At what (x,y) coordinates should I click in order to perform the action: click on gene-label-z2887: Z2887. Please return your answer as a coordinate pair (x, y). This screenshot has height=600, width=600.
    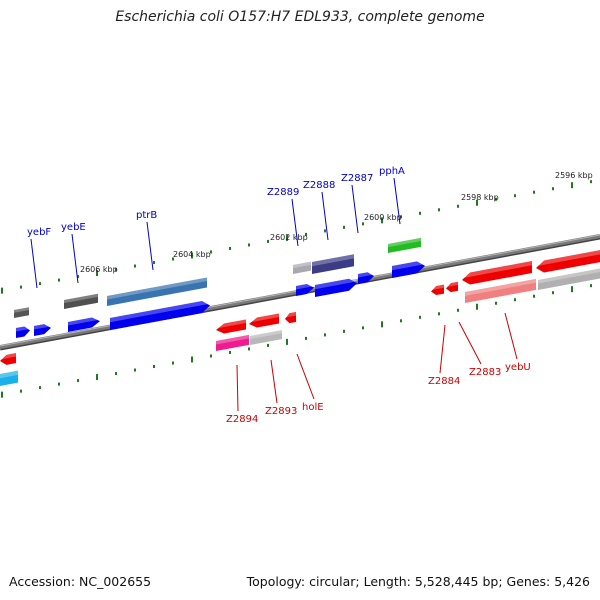
    Looking at the image, I should click on (357, 178).